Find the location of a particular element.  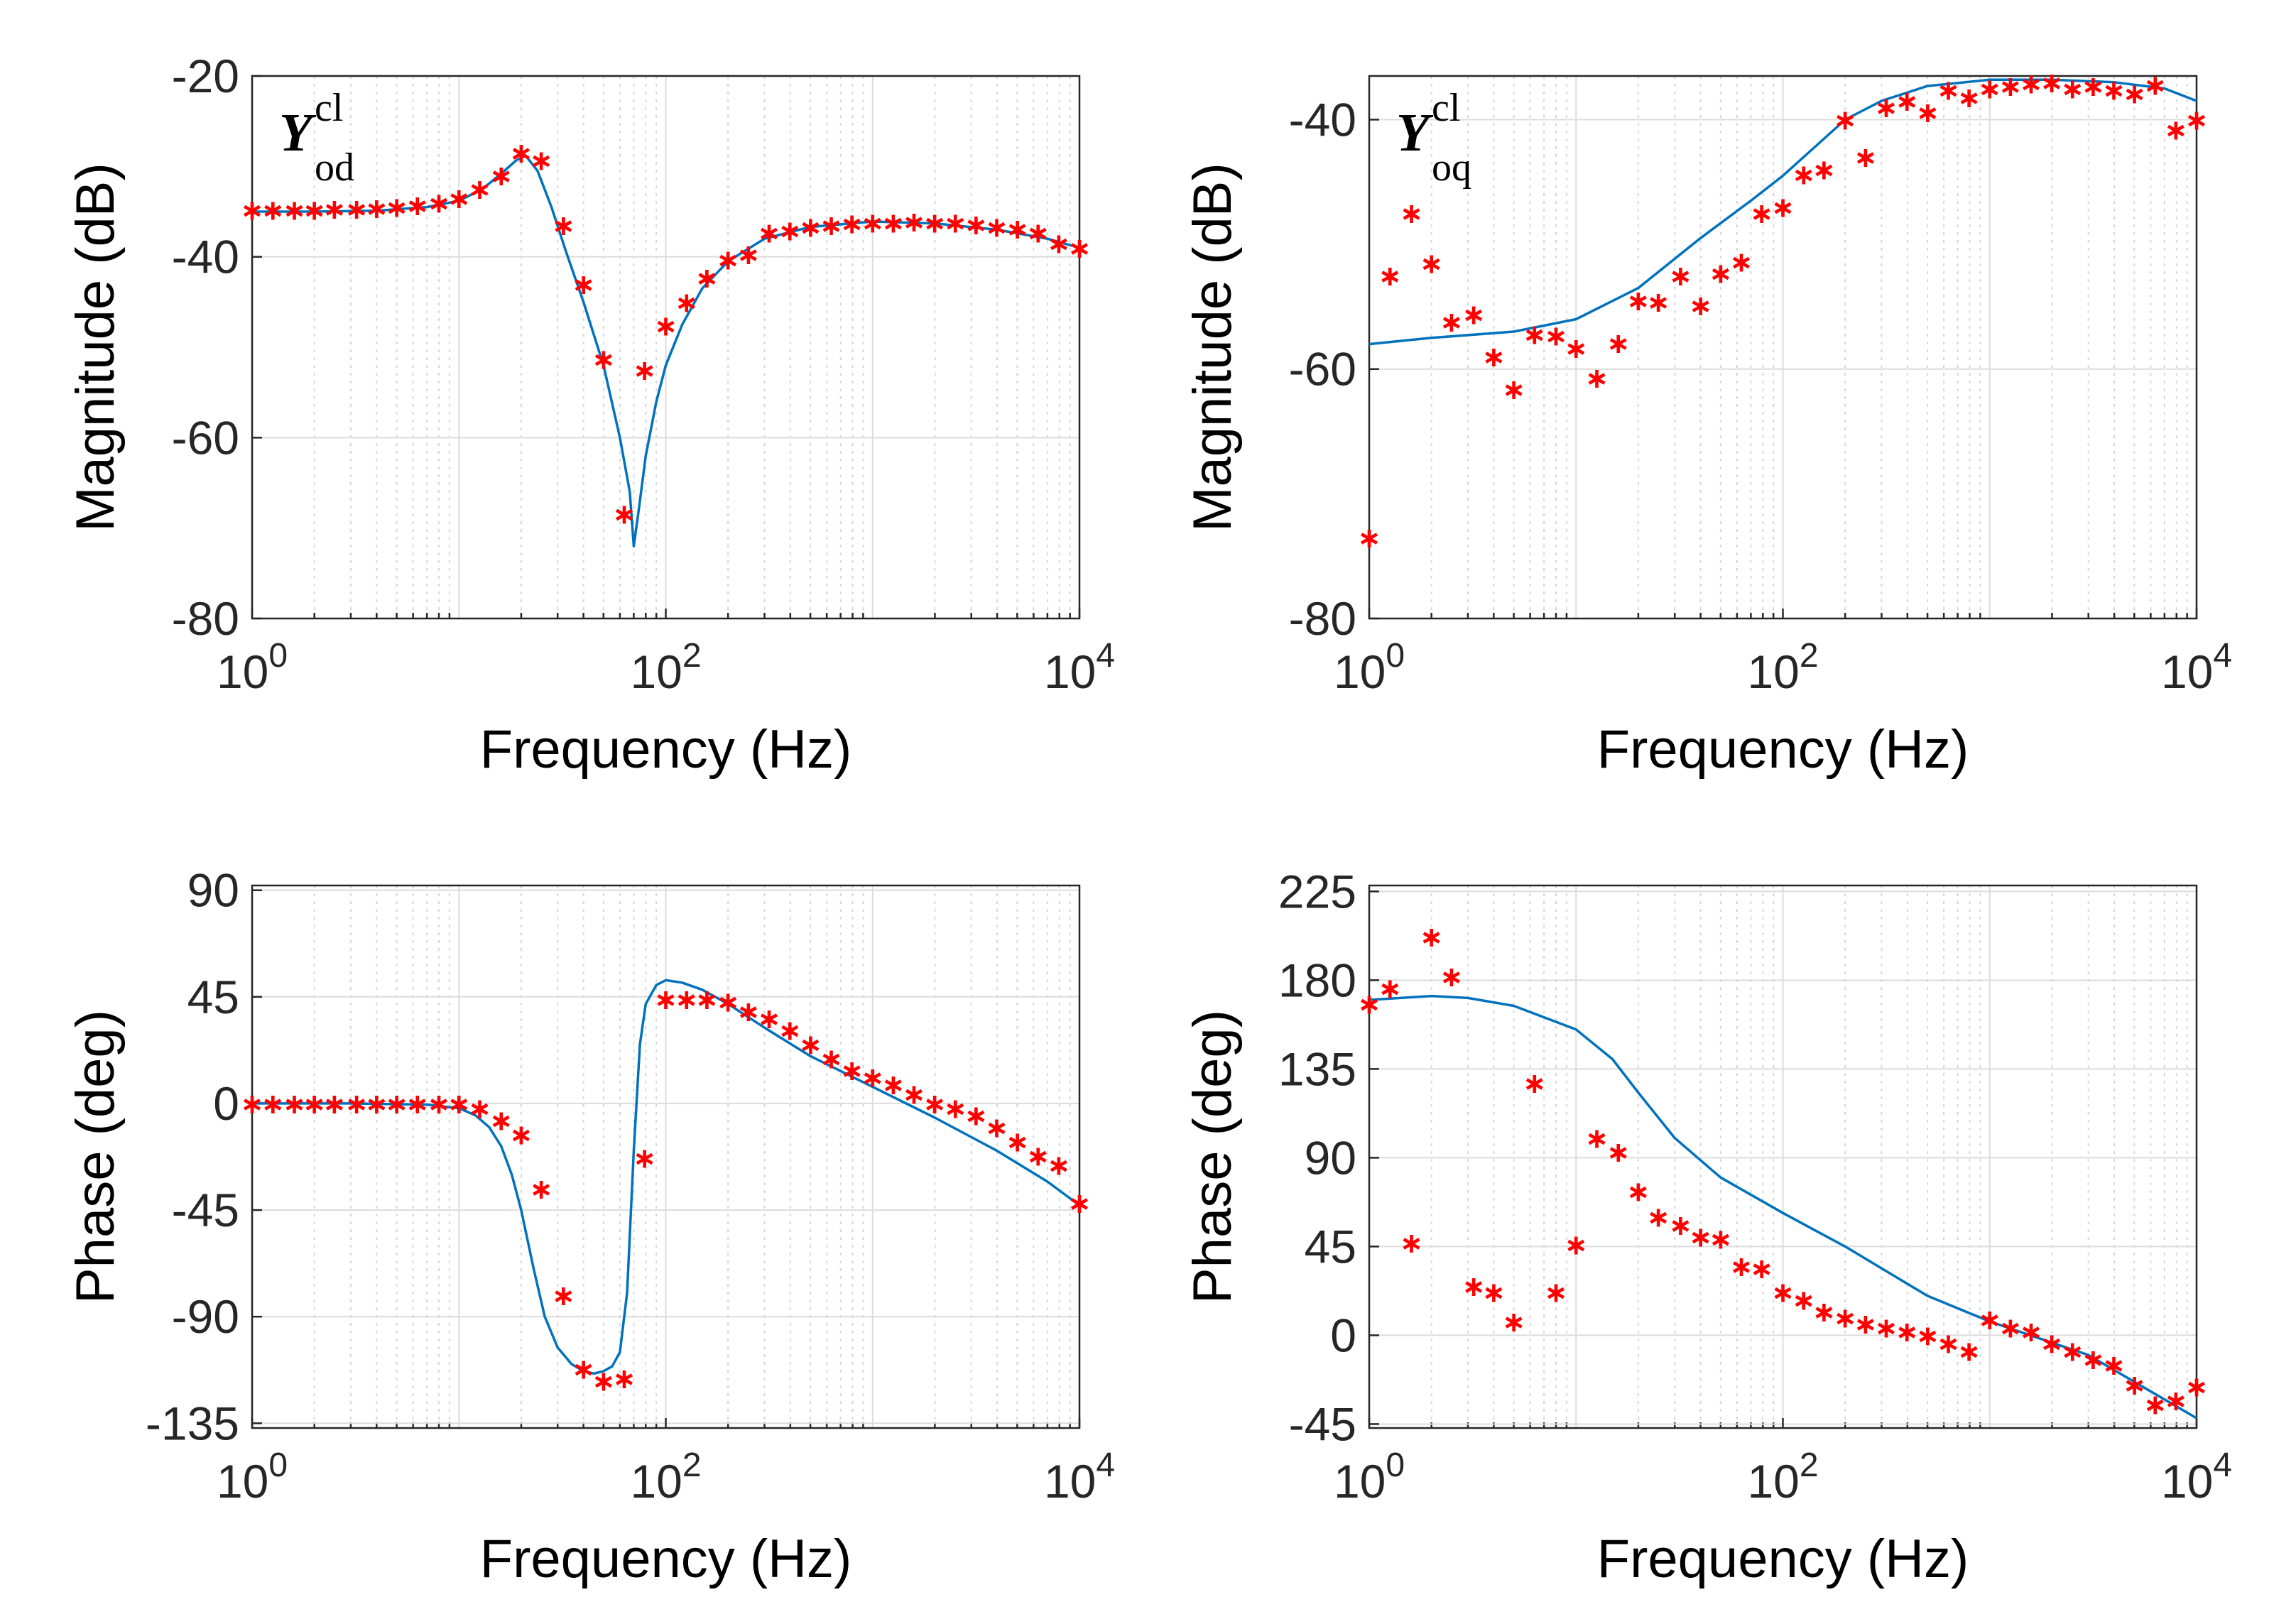

x-axis-label: Frequency (Hz) is located at coordinates (666, 1559).